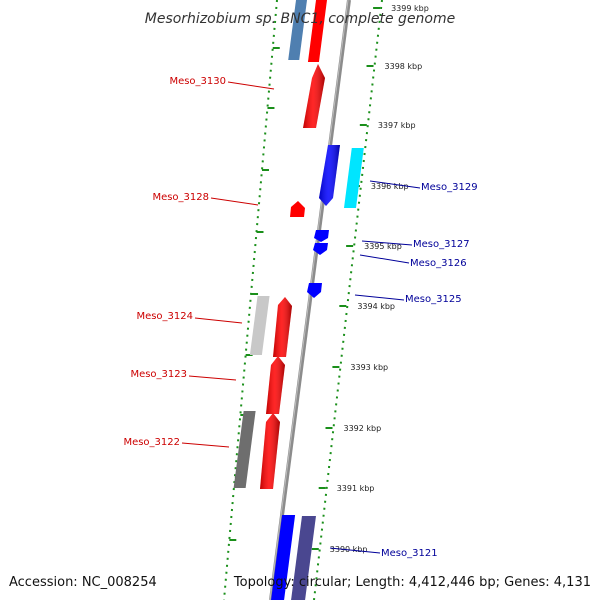  What do you see at coordinates (164, 316) in the screenshot?
I see `gene-label-meso-3124: Meso_3124` at bounding box center [164, 316].